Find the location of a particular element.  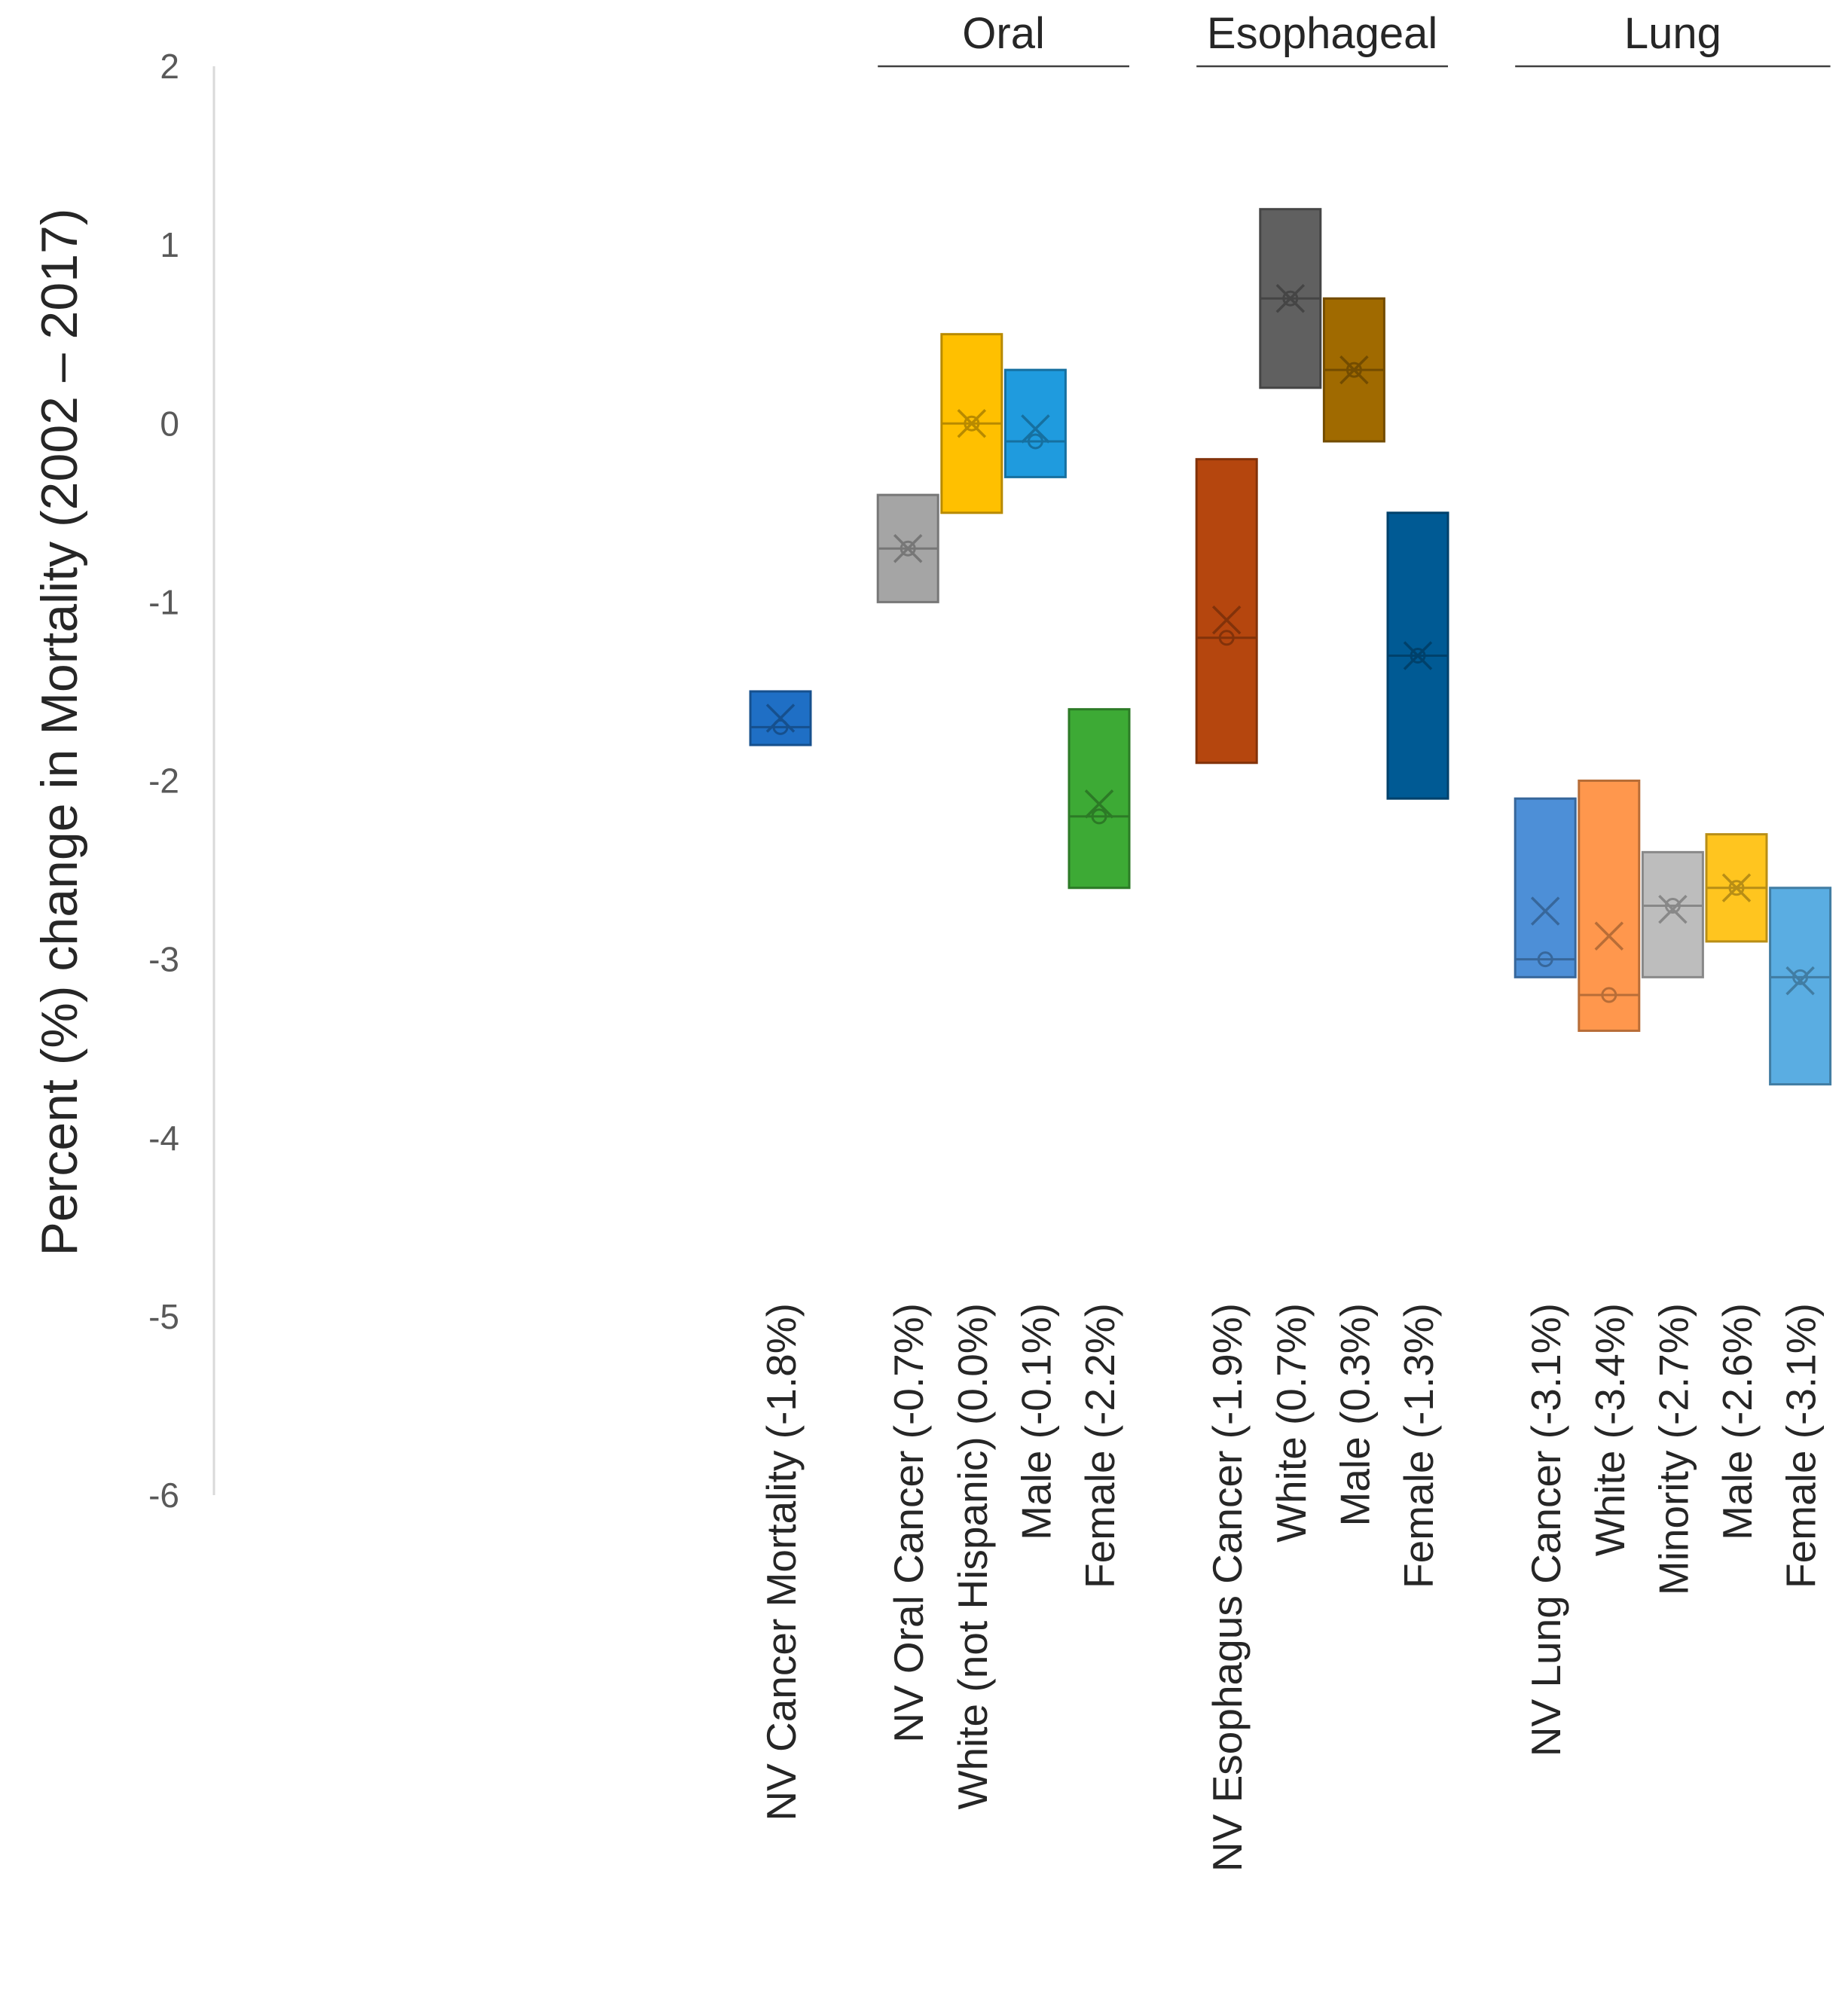

category-label: NV Esophagus Cancer (-1.9%) is located at coordinates (1227, 1588).